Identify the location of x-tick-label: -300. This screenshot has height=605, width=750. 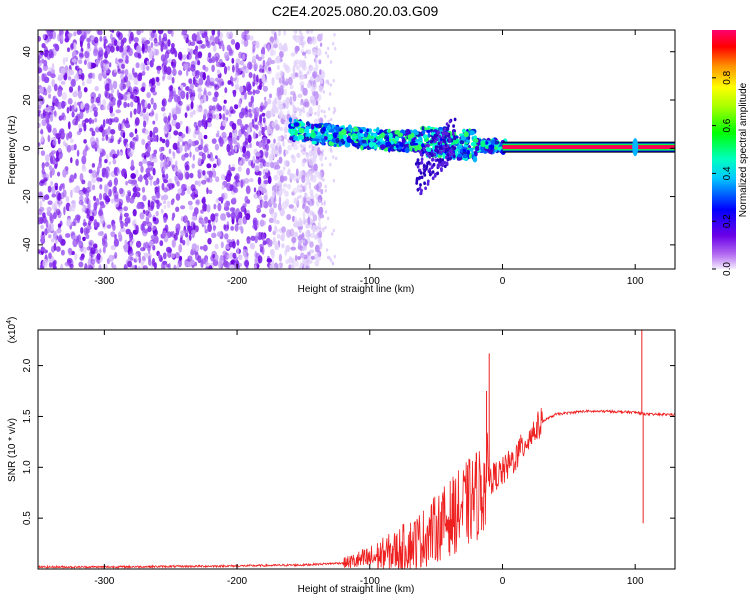
(104, 581).